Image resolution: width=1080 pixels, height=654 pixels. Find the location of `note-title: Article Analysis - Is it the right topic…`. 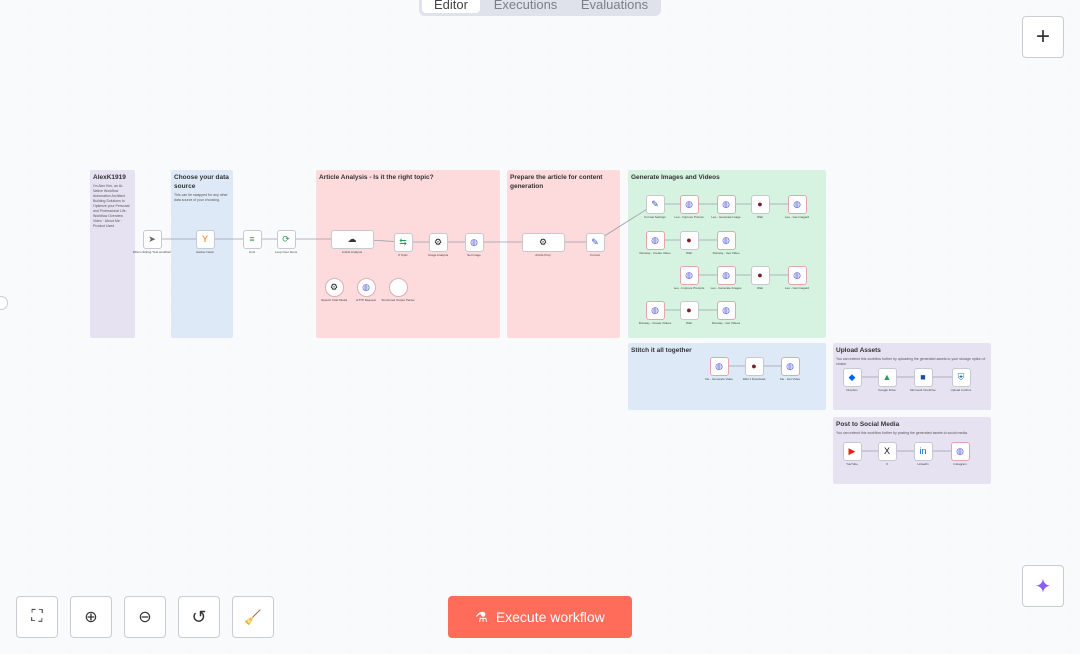

note-title: Article Analysis - Is it the right topic… is located at coordinates (376, 177).